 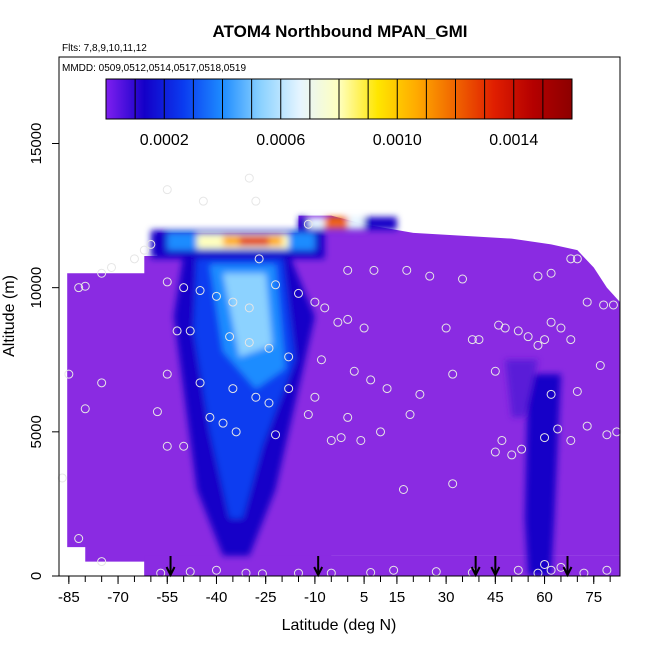 What do you see at coordinates (446, 597) in the screenshot?
I see `x-tick-label: 30` at bounding box center [446, 597].